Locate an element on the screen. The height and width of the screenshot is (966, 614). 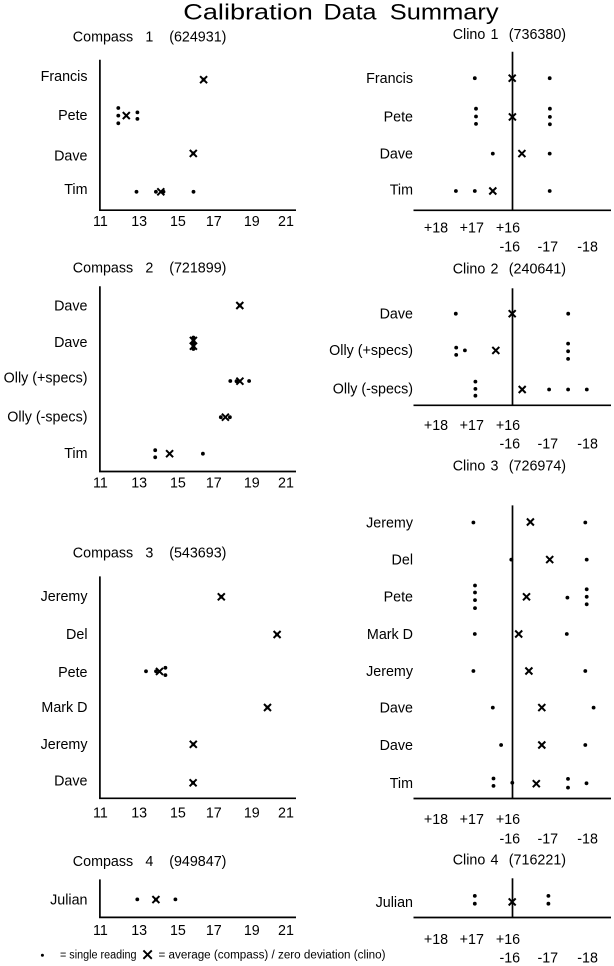
svg-text: Data is located at coordinates (351, 12).